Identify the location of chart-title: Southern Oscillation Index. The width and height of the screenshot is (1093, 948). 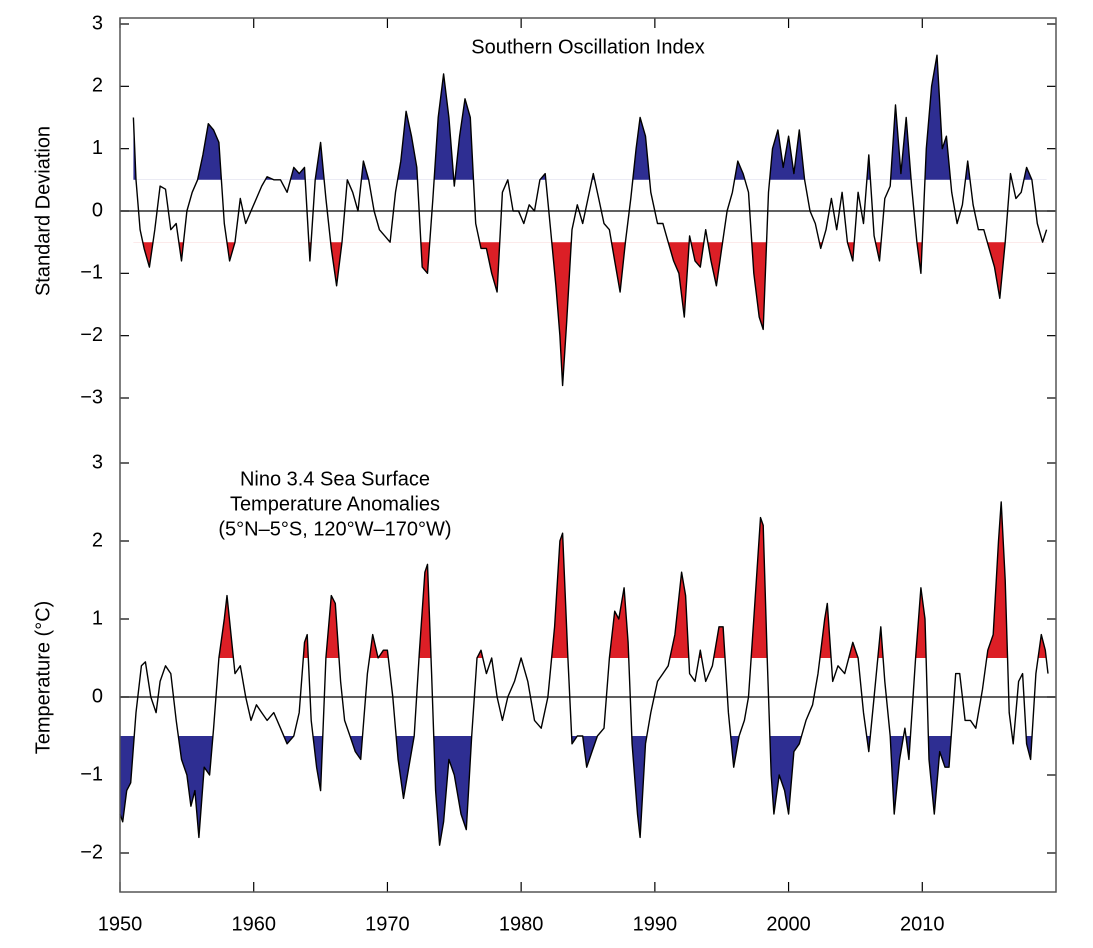
(587, 47).